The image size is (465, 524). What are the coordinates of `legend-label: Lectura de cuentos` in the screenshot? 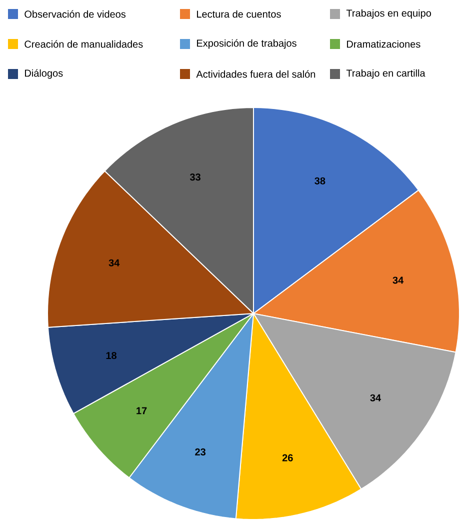 It's located at (239, 14).